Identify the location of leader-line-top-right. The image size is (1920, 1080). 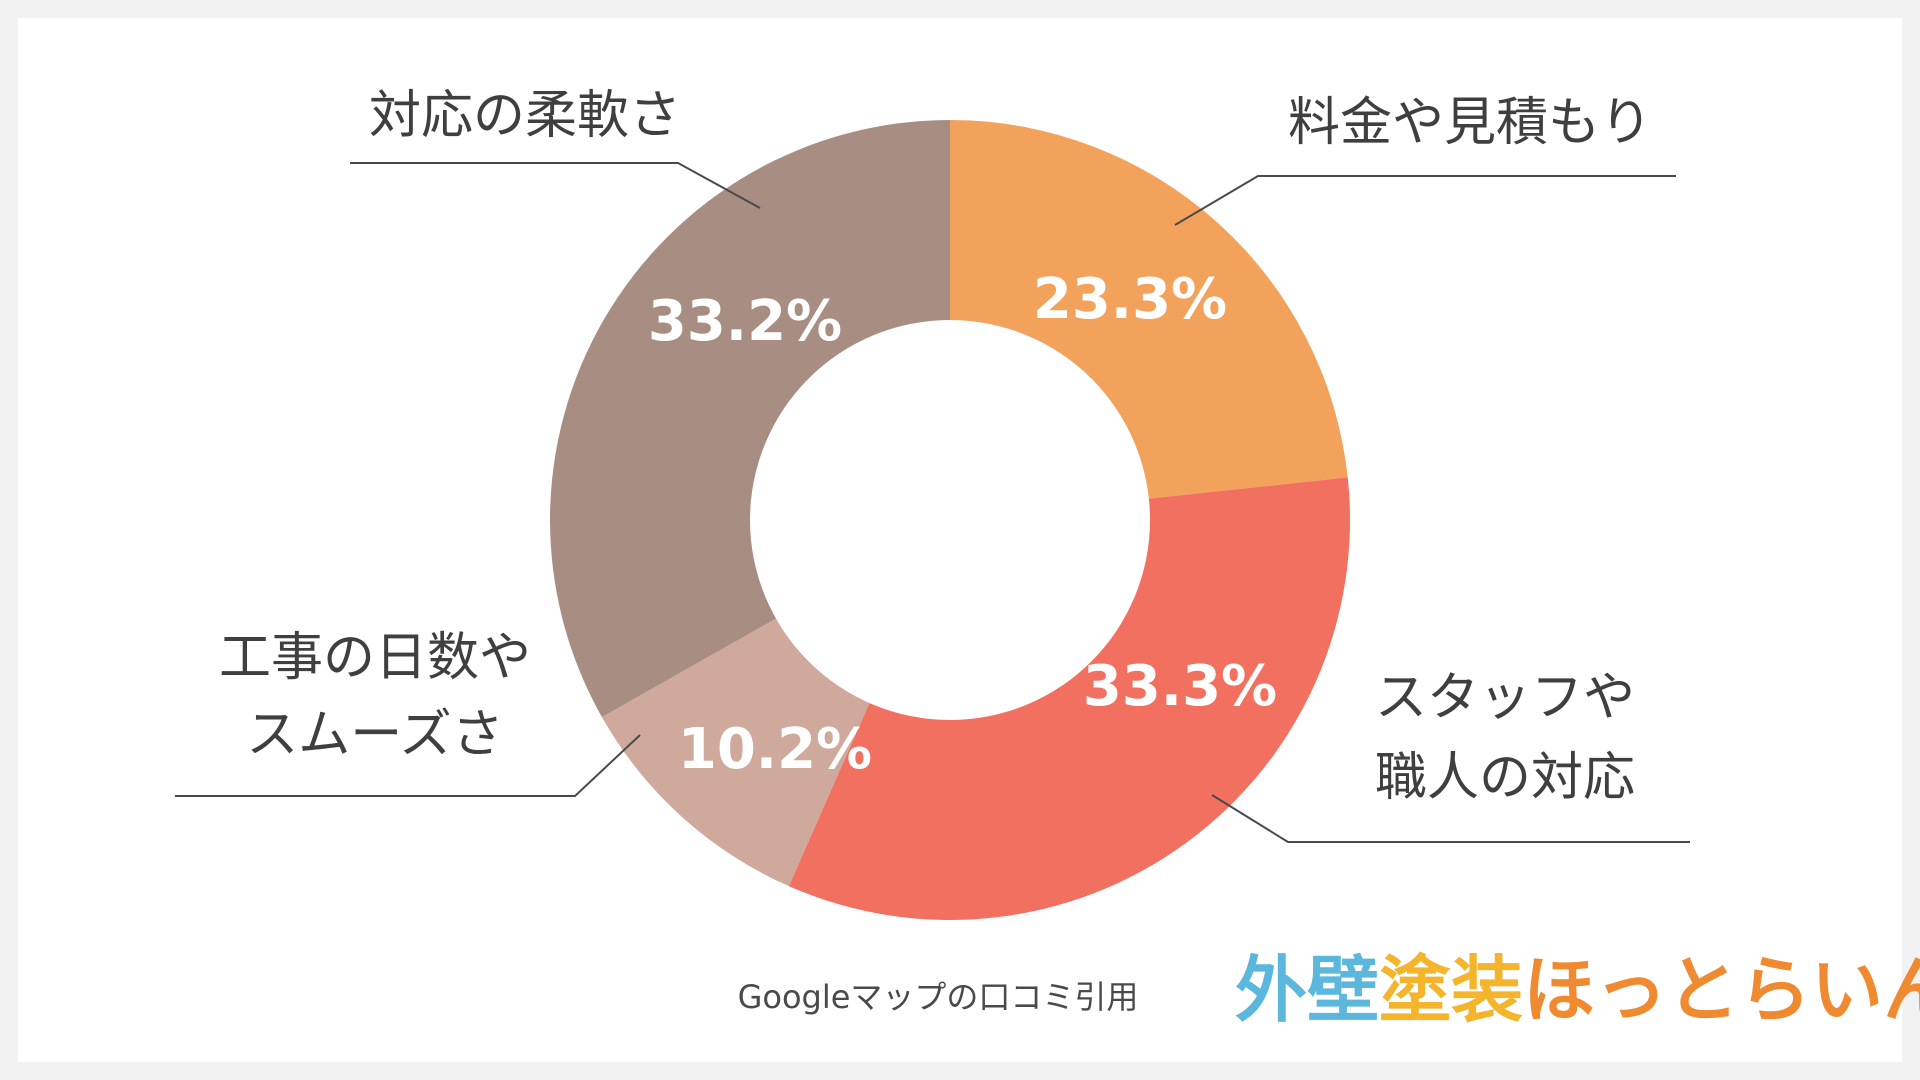
(1425, 200).